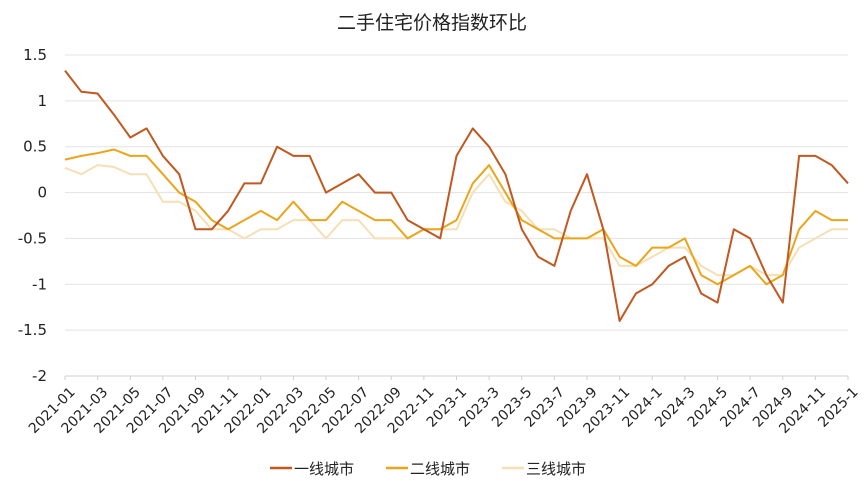 This screenshot has height=487, width=865. What do you see at coordinates (440, 469) in the screenshot?
I see `legend-label-2: 二线城市` at bounding box center [440, 469].